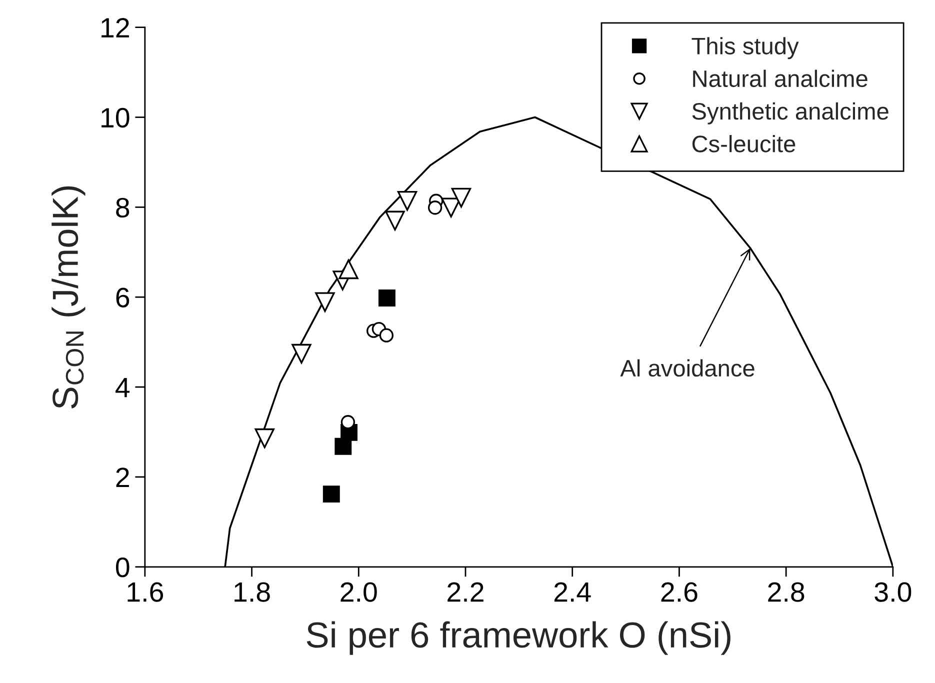  I want to click on y-tick-label: 12, so click(115, 28).